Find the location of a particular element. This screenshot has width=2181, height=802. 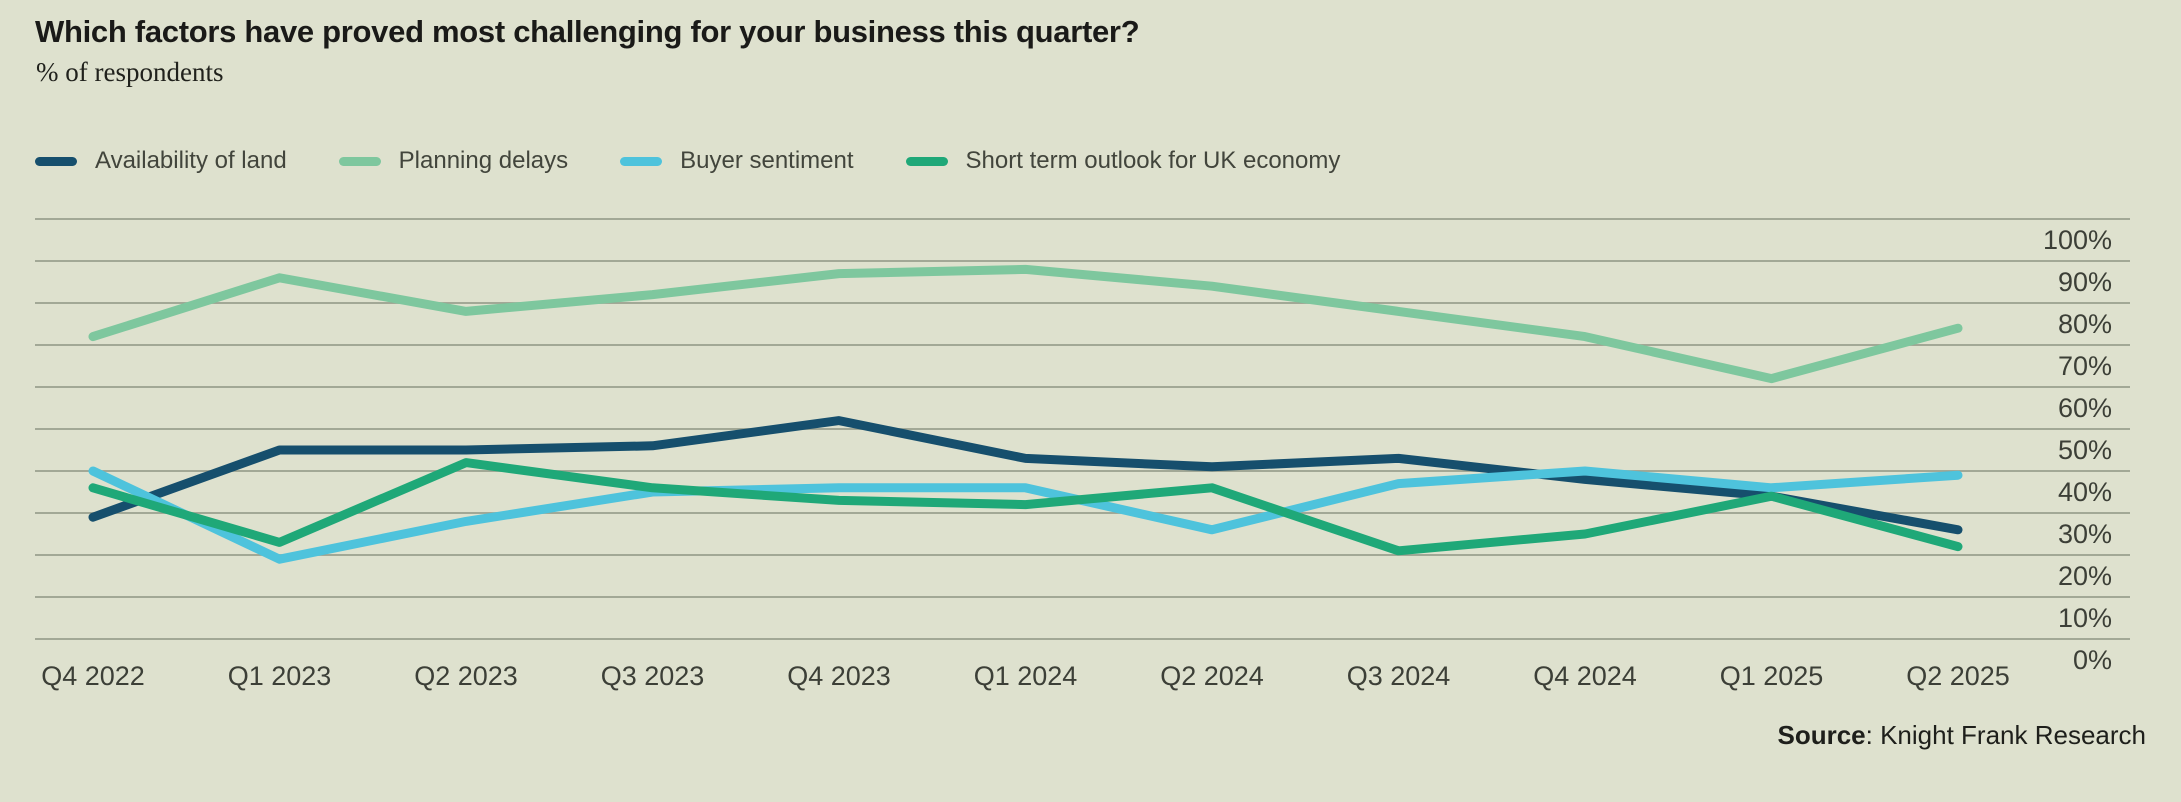

x-tick-label: Q4 2022 is located at coordinates (93, 676).